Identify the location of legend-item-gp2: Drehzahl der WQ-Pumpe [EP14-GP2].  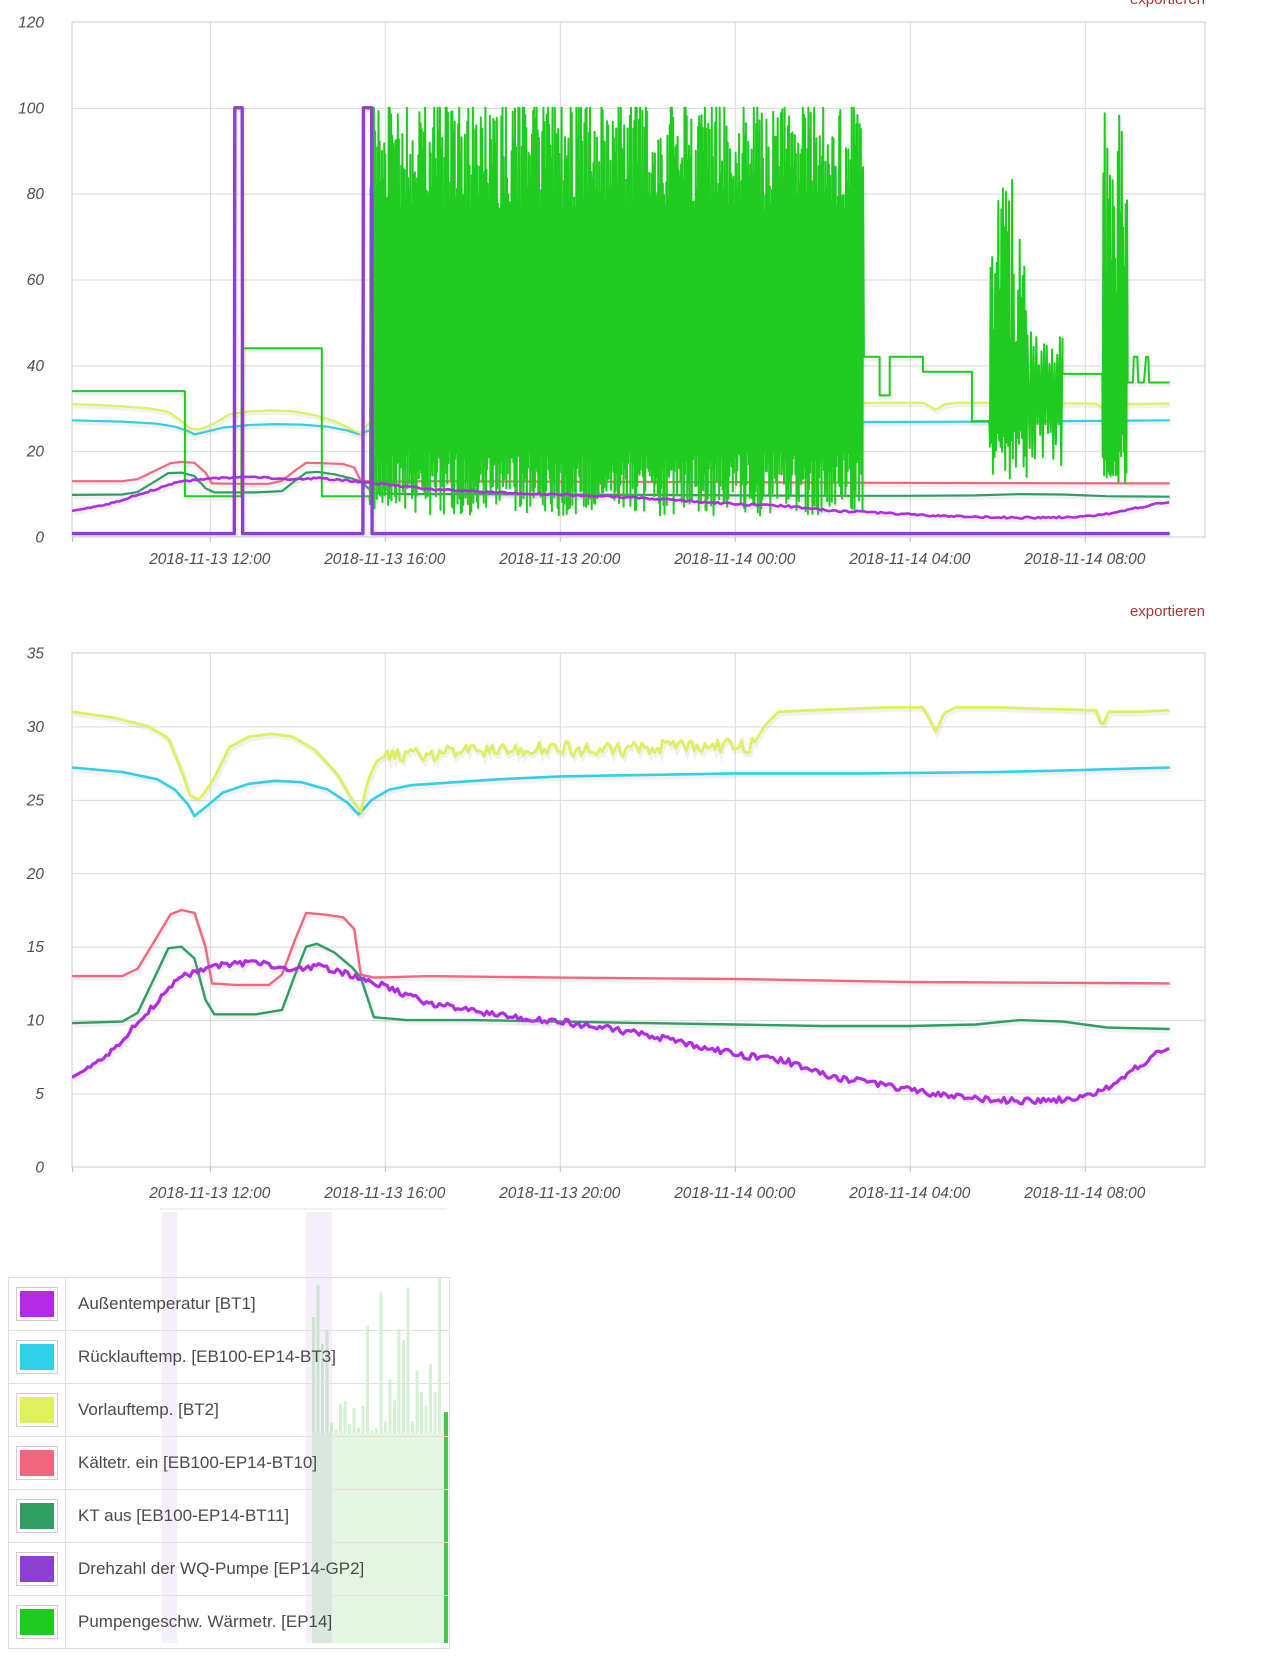
(229, 1568).